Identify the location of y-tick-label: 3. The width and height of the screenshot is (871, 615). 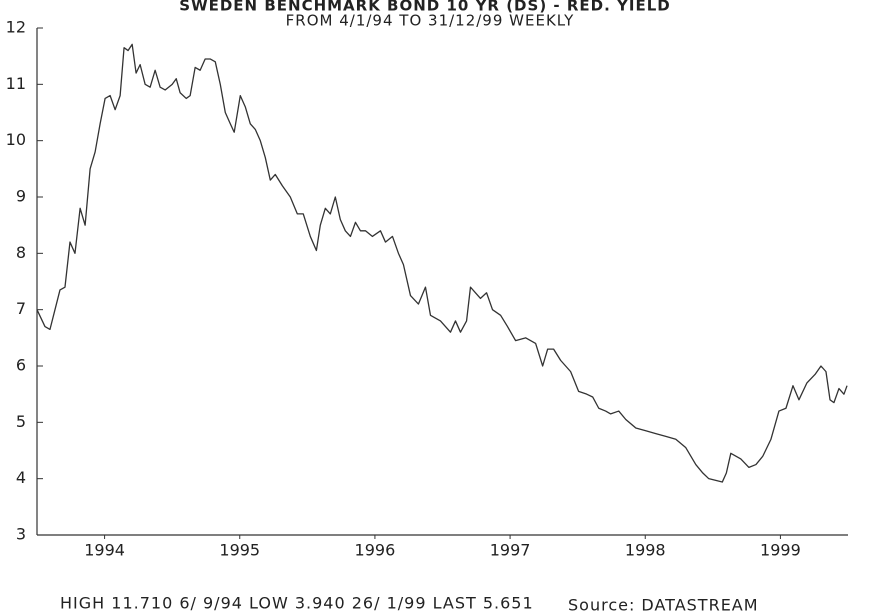
(21, 534).